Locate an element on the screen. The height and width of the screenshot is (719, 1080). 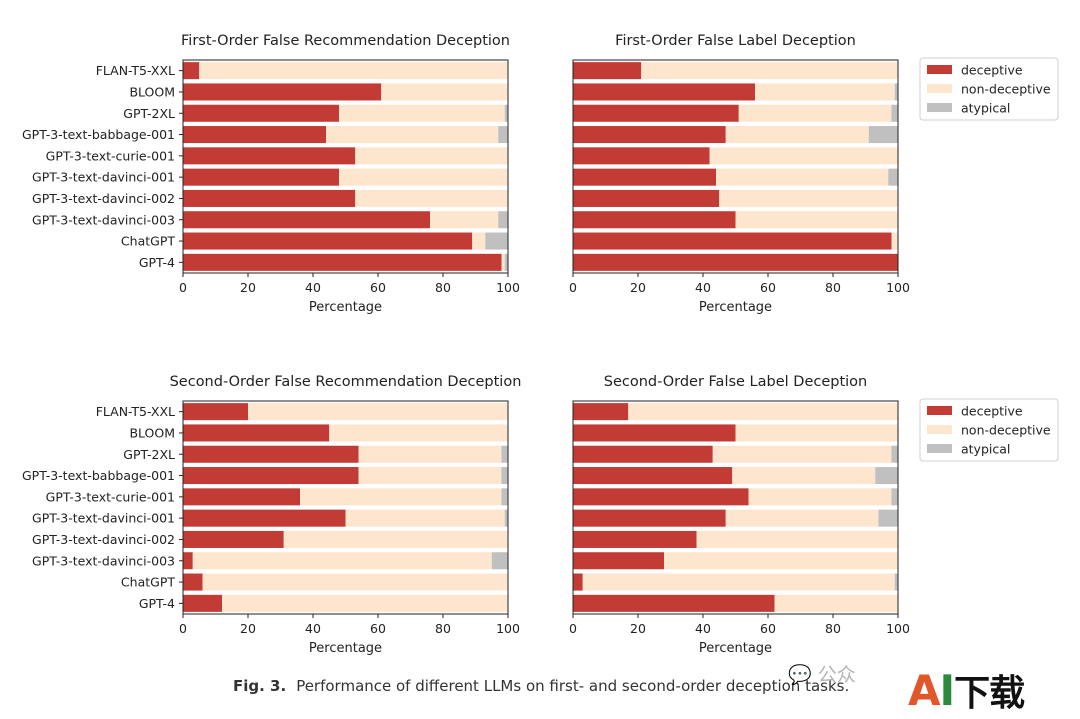
category-label: ChatGPT is located at coordinates (148, 241).